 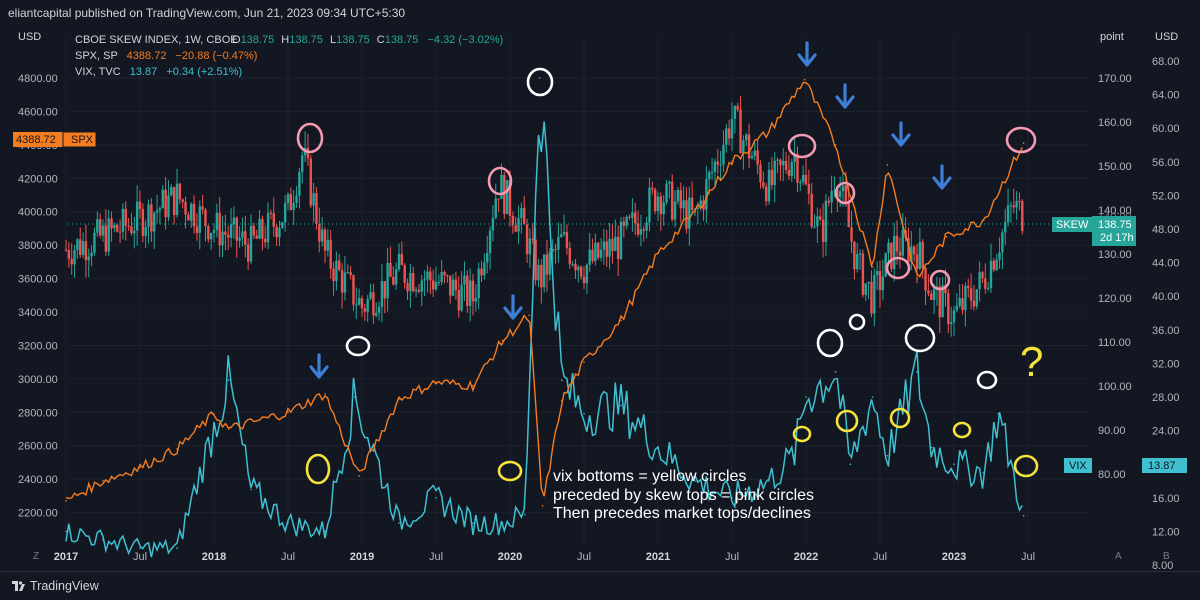 What do you see at coordinates (845, 96) in the screenshot?
I see `down-arrow-icon` at bounding box center [845, 96].